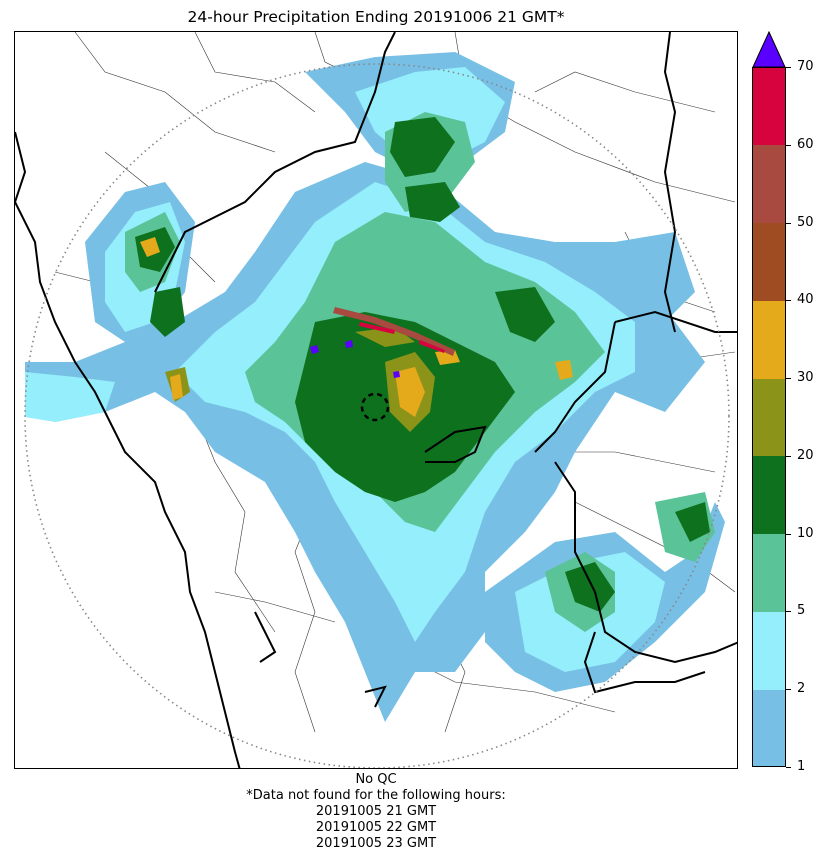  What do you see at coordinates (376, 843) in the screenshot?
I see `missing-hour: 20191005 23 GMT` at bounding box center [376, 843].